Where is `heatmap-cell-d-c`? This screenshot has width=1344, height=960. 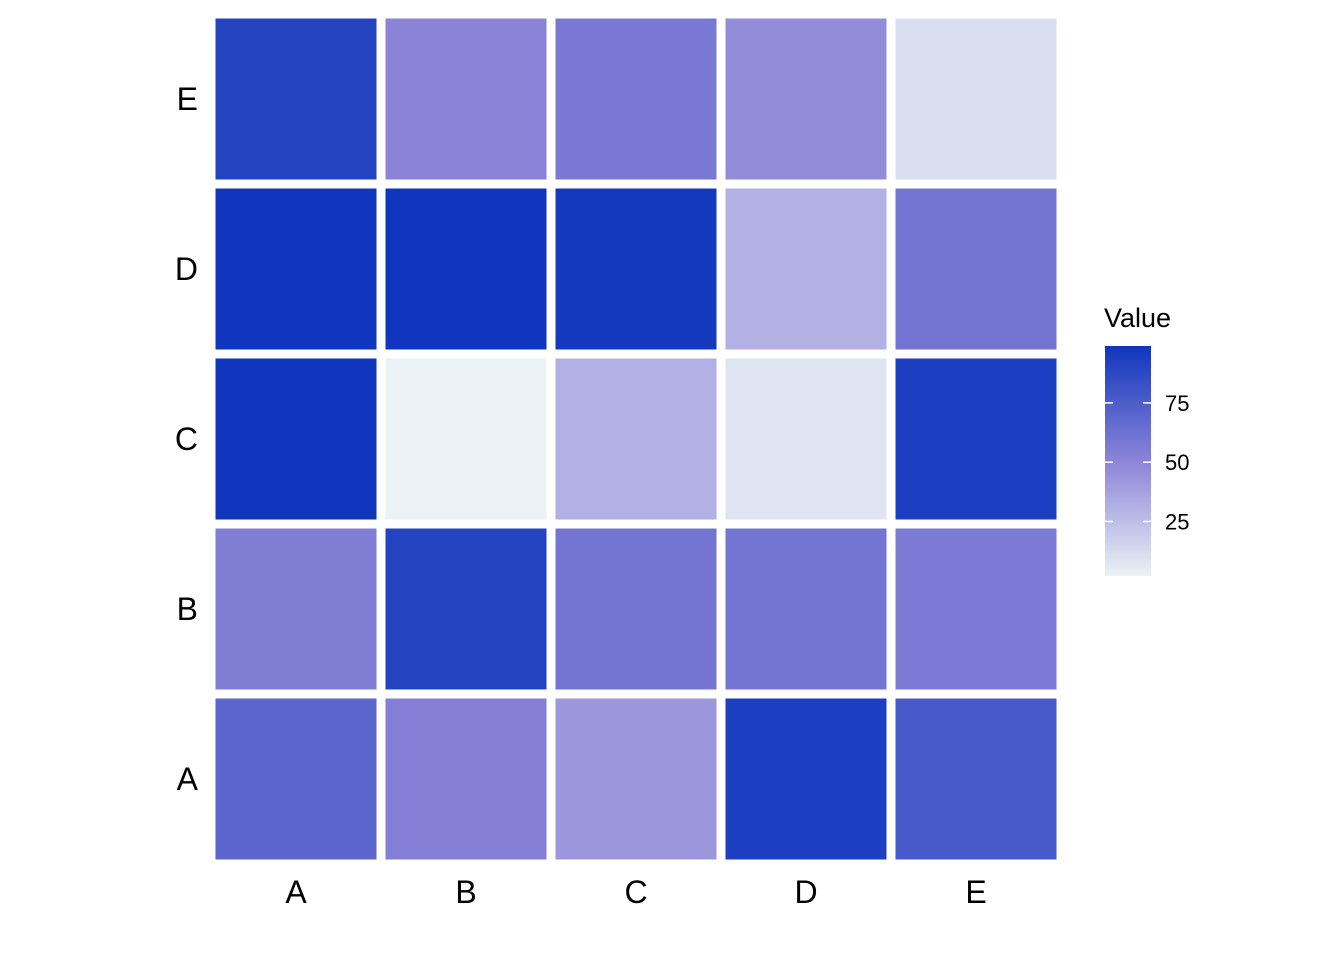
heatmap-cell-d-c is located at coordinates (806, 439).